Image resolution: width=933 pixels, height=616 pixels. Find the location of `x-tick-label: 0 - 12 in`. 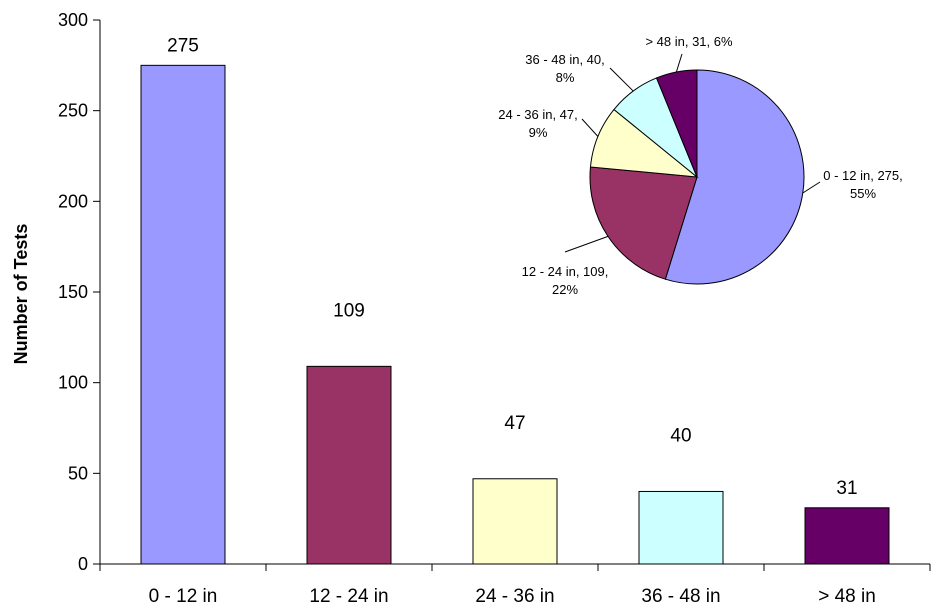

x-tick-label: 0 - 12 in is located at coordinates (183, 596).